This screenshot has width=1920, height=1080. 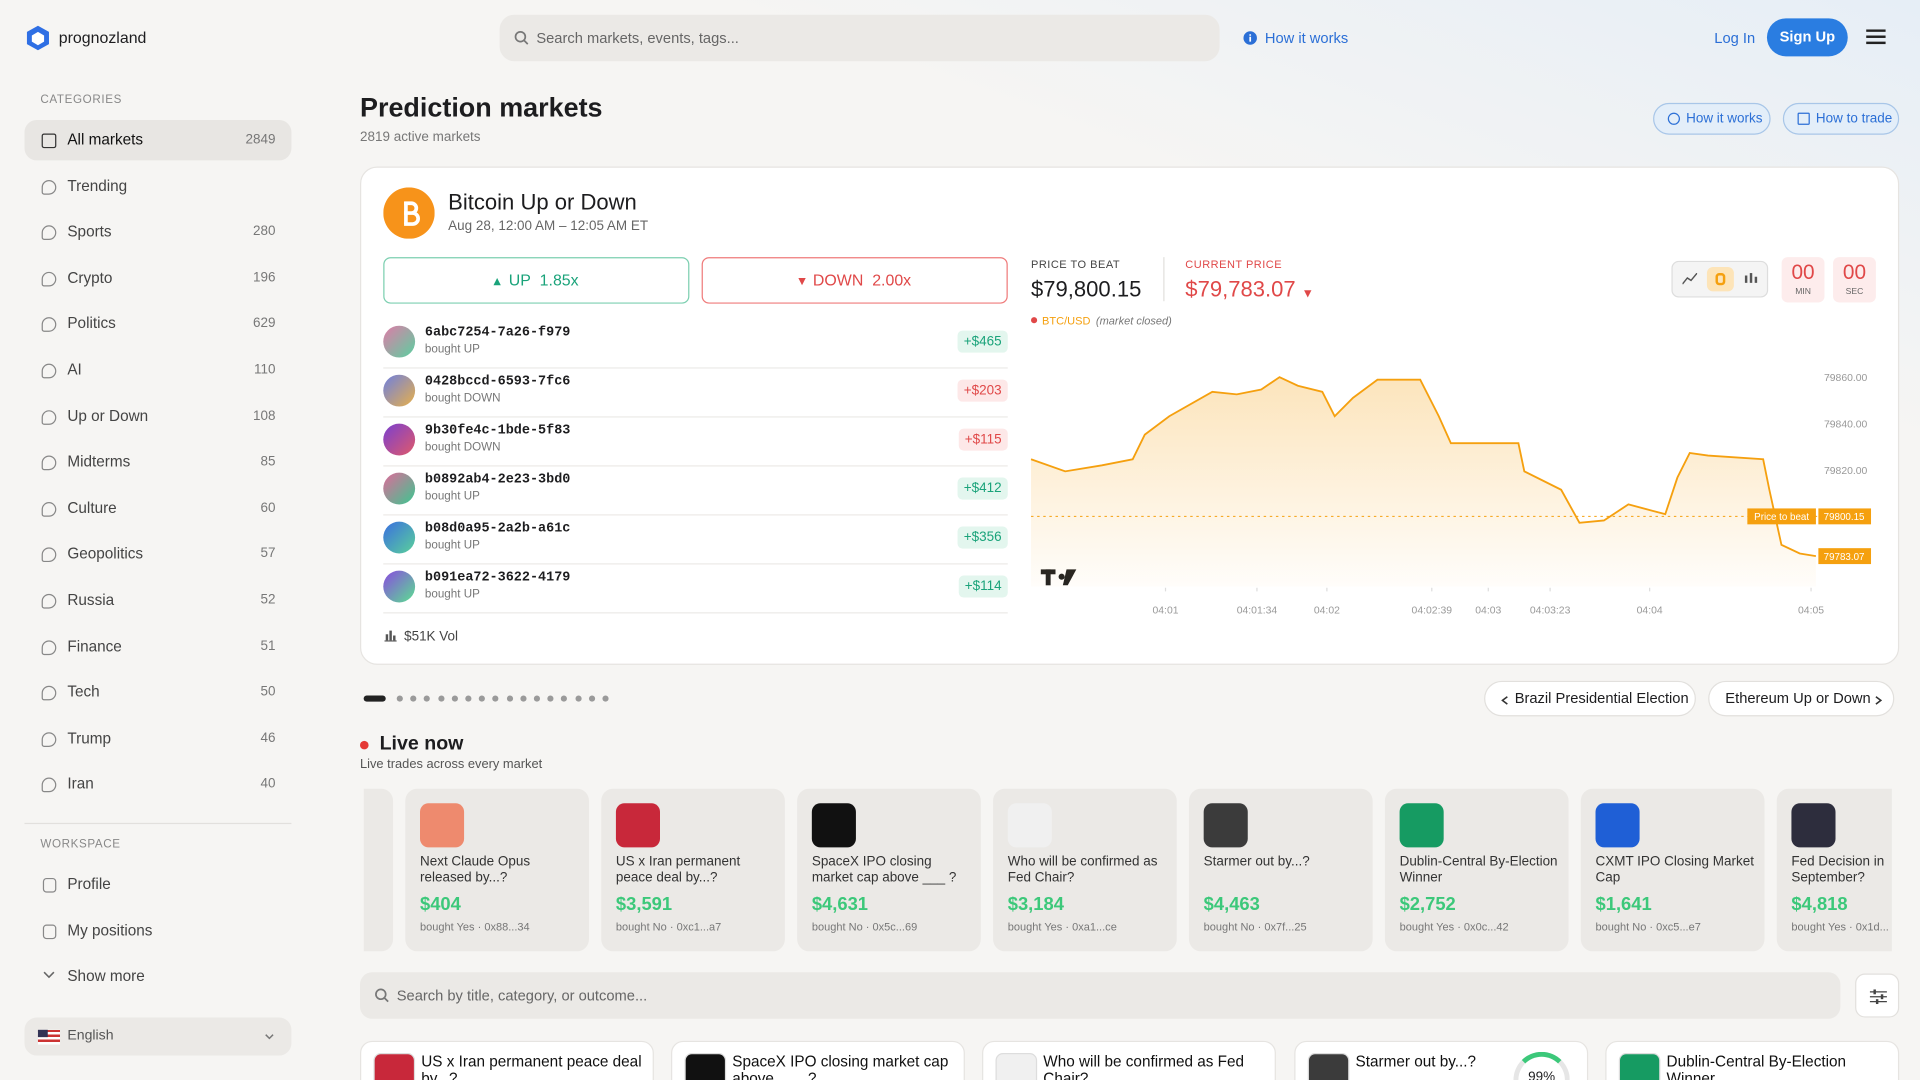 I want to click on category: Politics 629, so click(x=157, y=324).